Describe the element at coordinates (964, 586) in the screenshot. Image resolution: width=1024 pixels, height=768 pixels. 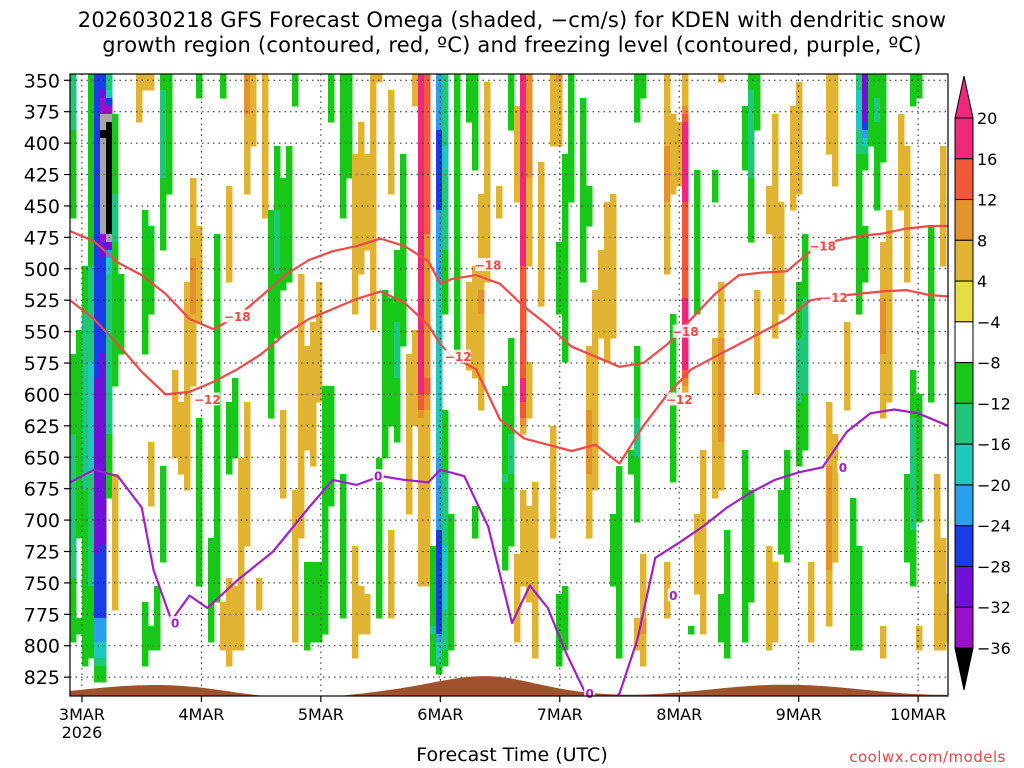
I see `colorbar-band` at that location.